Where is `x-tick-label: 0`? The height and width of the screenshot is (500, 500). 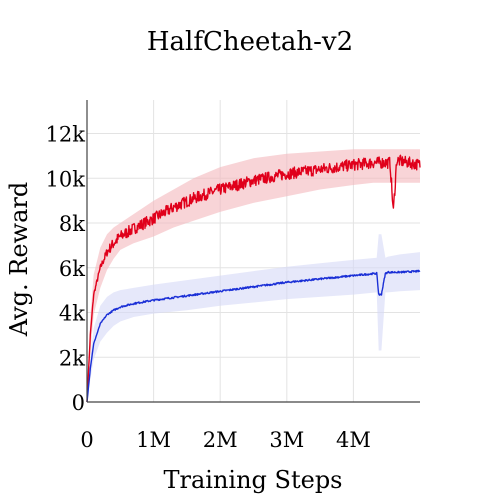
x-tick-label: 0 is located at coordinates (86, 440).